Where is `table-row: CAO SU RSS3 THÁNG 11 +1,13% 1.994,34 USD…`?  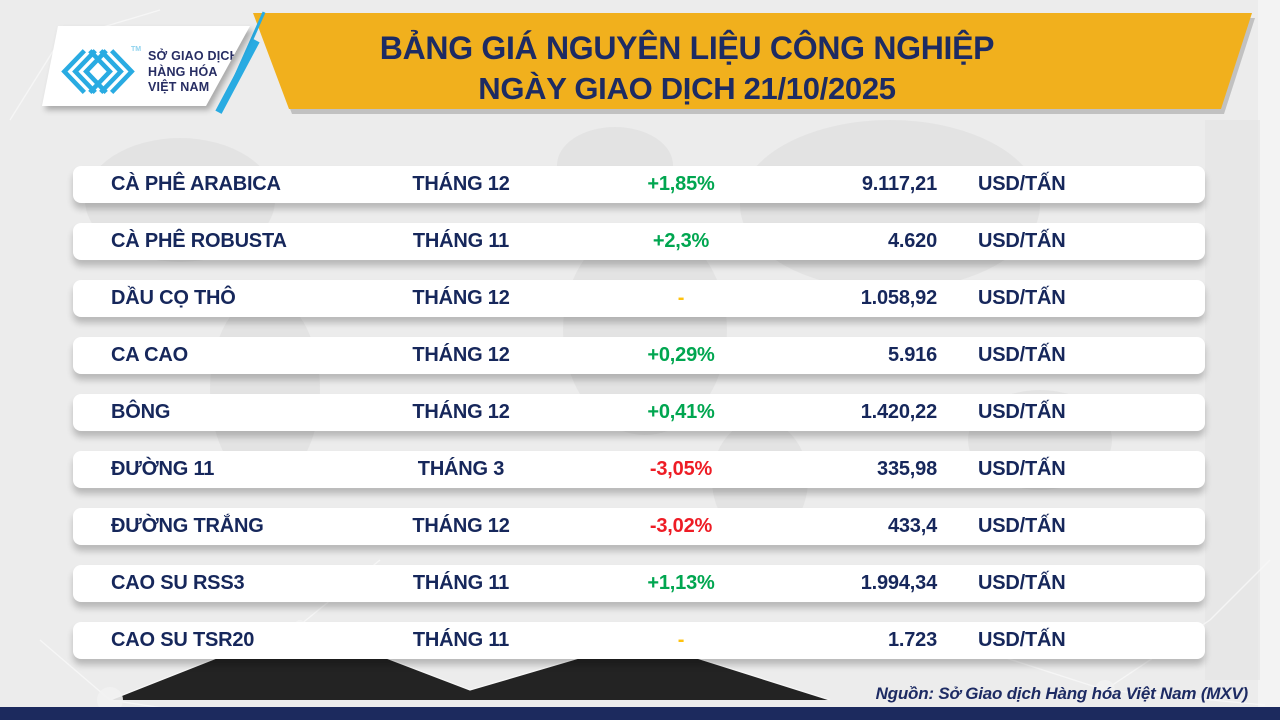 table-row: CAO SU RSS3 THÁNG 11 +1,13% 1.994,34 USD… is located at coordinates (639, 583).